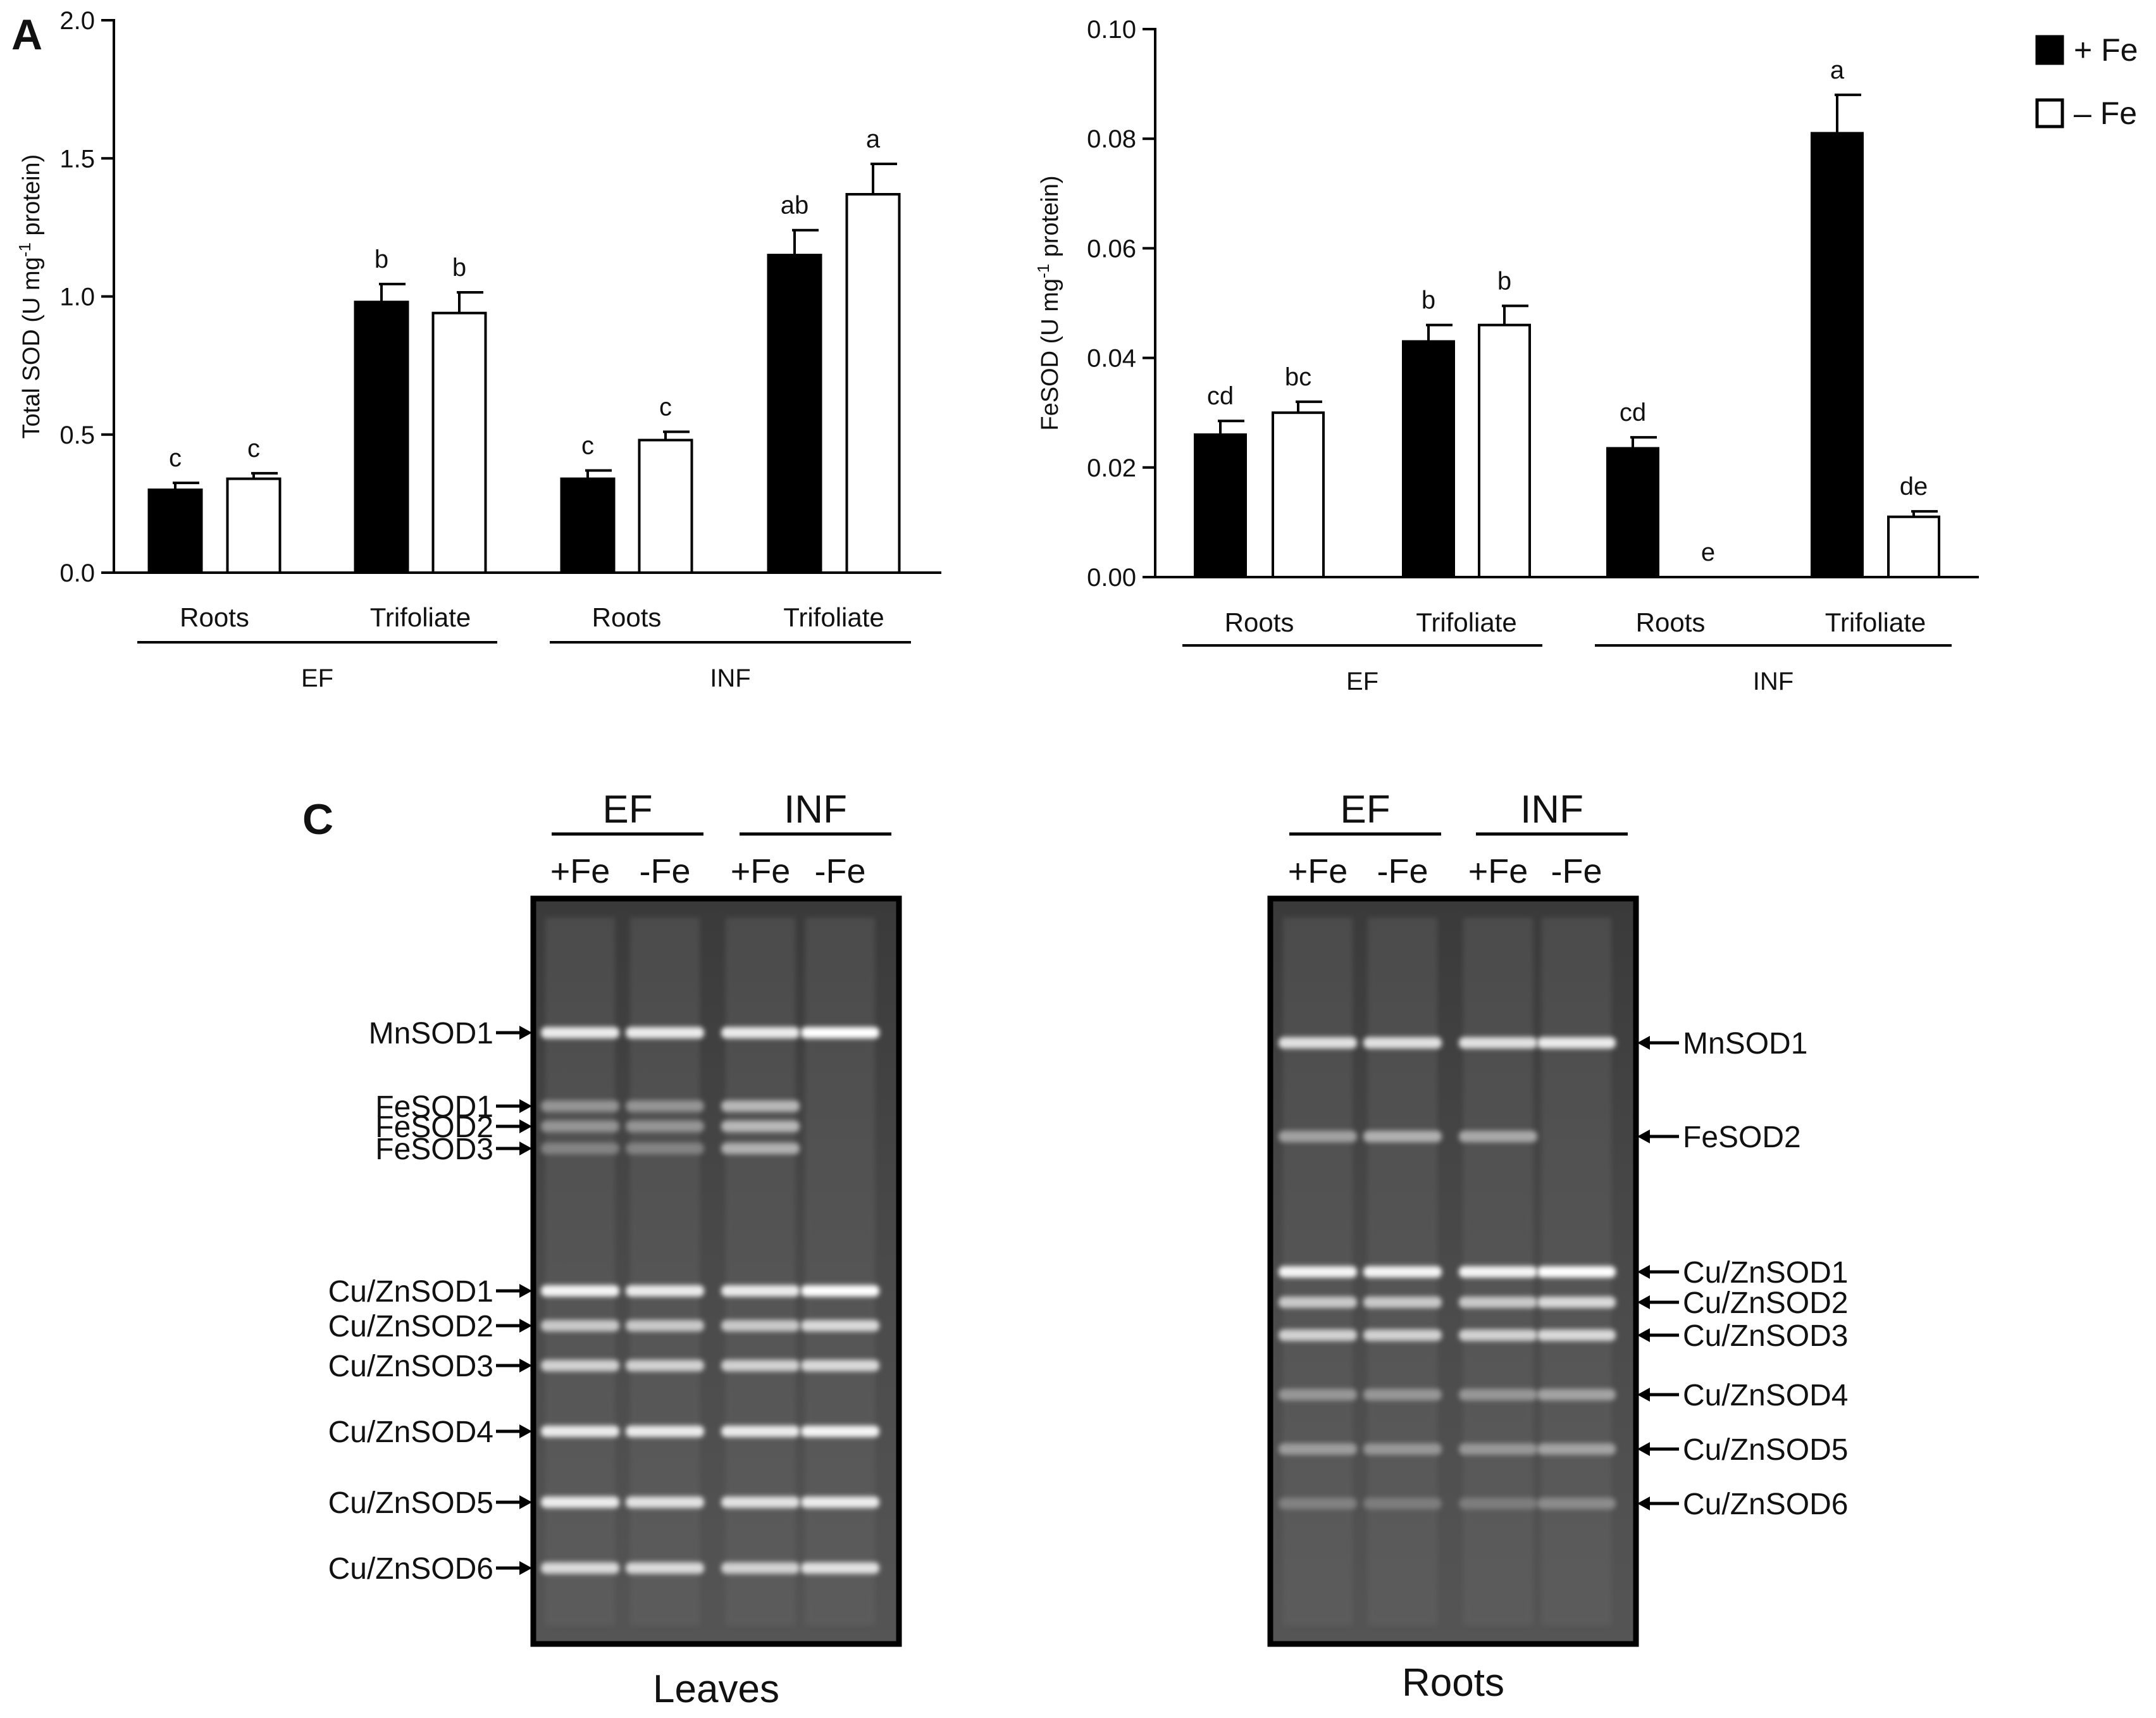 This screenshot has height=1718, width=2156. I want to click on y-tick-label: 0.00, so click(1111, 578).